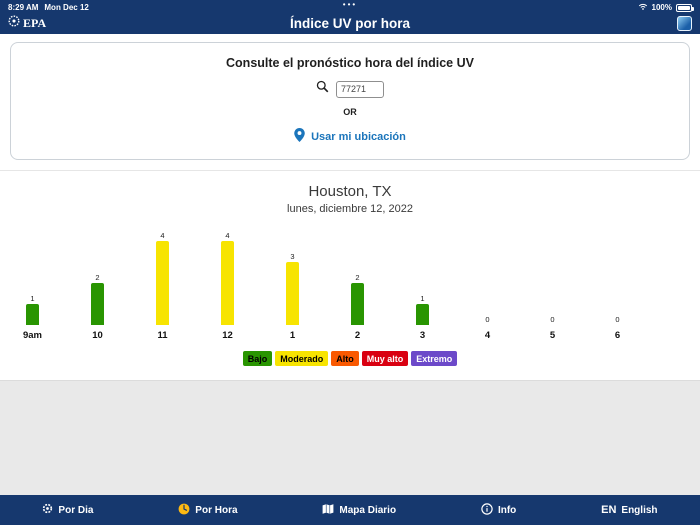  What do you see at coordinates (23, 7) in the screenshot?
I see `status-time: 8:29 AM` at bounding box center [23, 7].